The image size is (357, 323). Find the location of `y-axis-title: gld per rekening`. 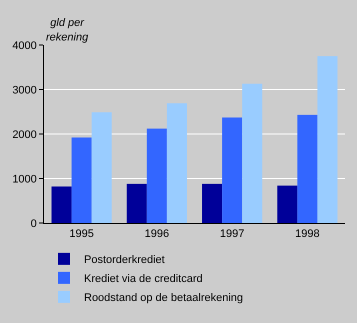

y-axis-title: gld per rekening is located at coordinates (68, 30).